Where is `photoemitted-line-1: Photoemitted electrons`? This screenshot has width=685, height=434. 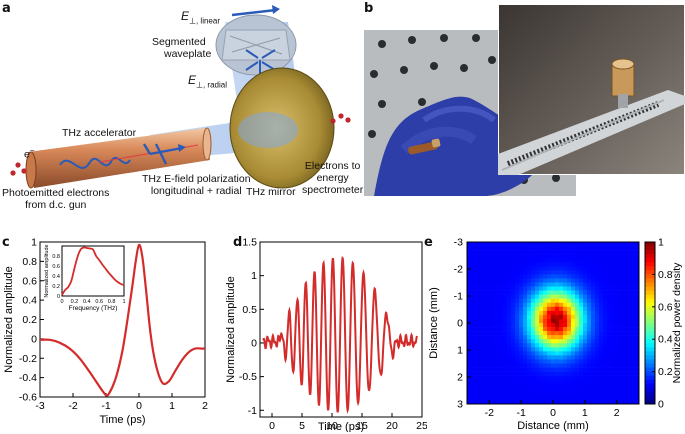
photoemitted-line-1: Photoemitted electrons is located at coordinates (56, 193).